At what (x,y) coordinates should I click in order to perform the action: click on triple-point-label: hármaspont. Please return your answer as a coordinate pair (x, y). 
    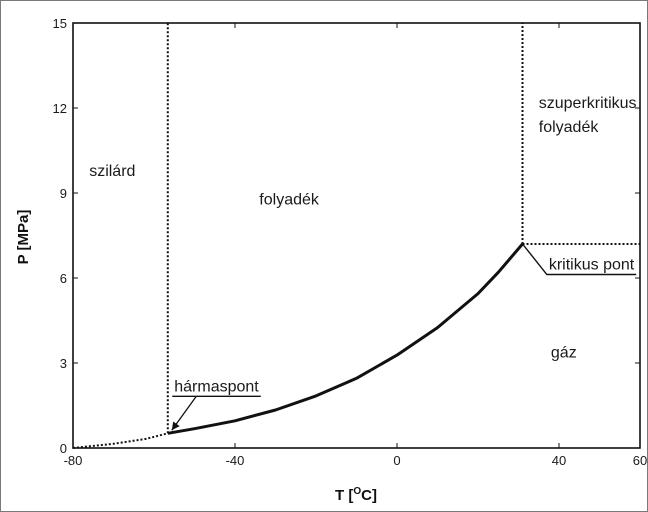
    Looking at the image, I should click on (216, 386).